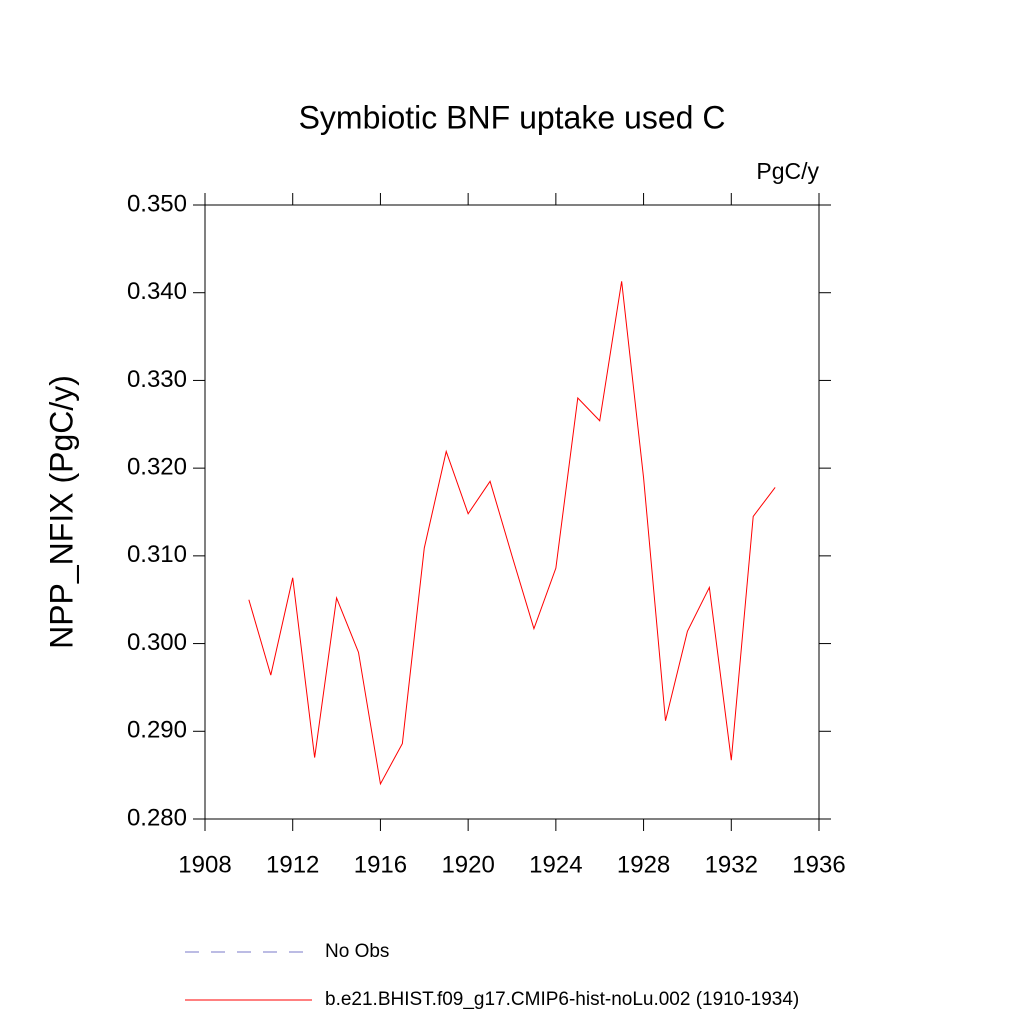 The height and width of the screenshot is (1024, 1024). What do you see at coordinates (818, 864) in the screenshot?
I see `x-tick-label: 1936` at bounding box center [818, 864].